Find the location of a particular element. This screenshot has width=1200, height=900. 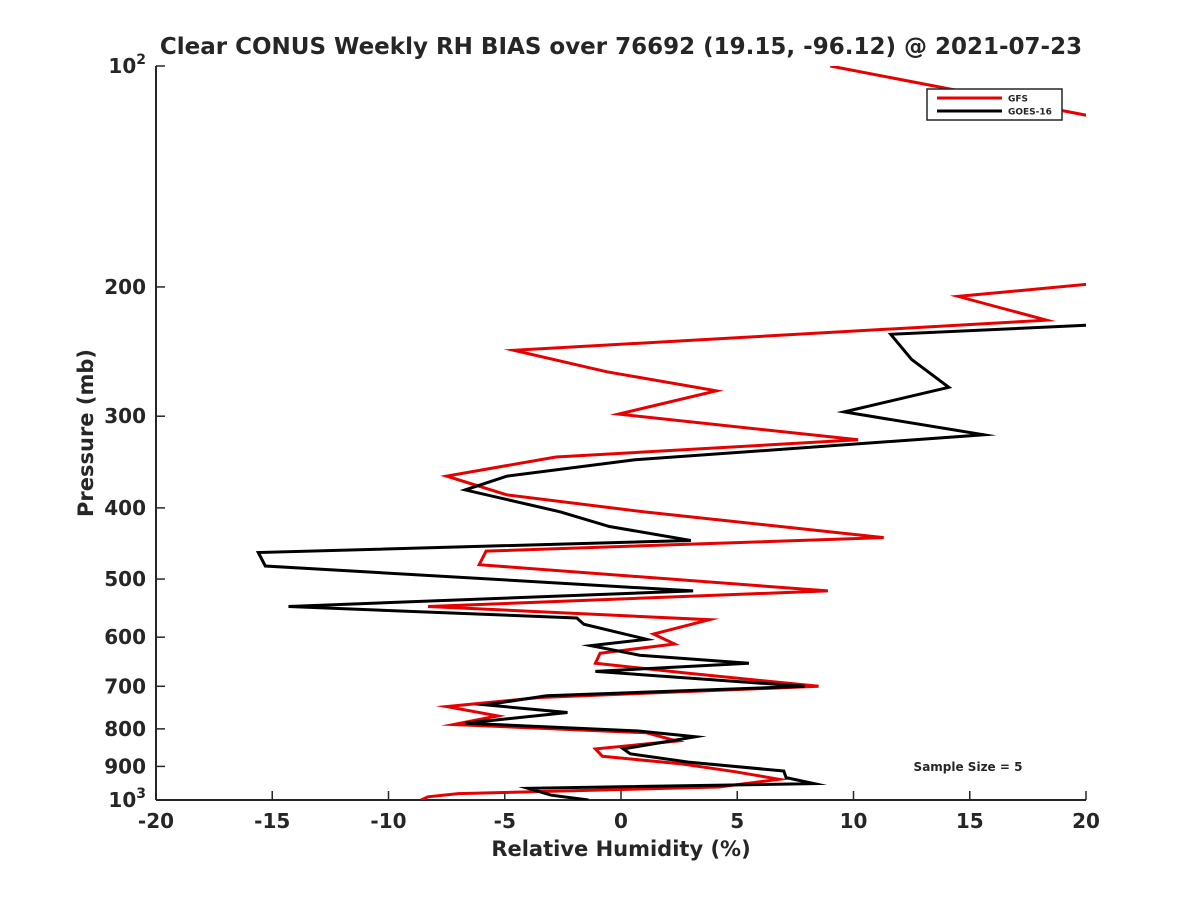

x-tick-label: -20 is located at coordinates (156, 821).